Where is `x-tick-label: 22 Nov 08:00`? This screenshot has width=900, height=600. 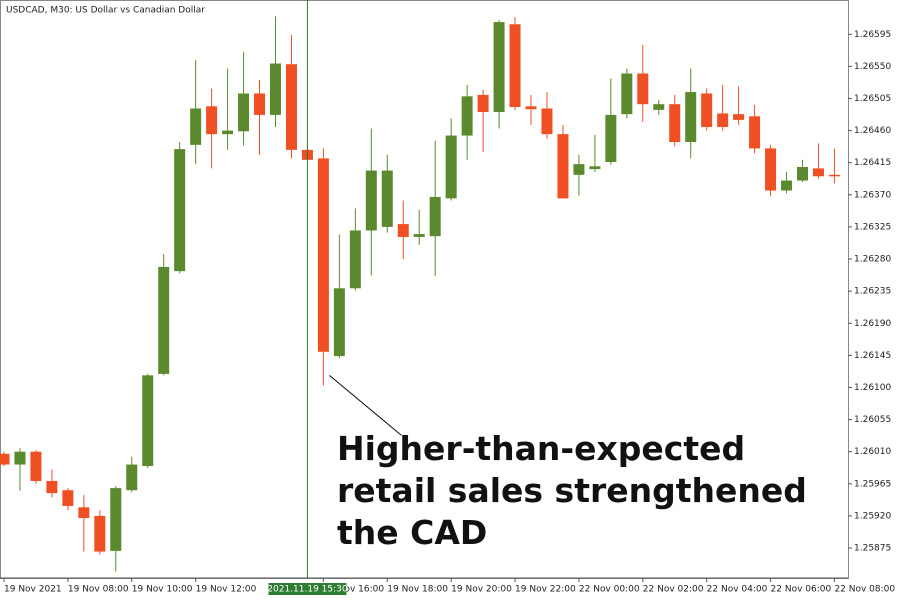 x-tick-label: 22 Nov 08:00 is located at coordinates (864, 590).